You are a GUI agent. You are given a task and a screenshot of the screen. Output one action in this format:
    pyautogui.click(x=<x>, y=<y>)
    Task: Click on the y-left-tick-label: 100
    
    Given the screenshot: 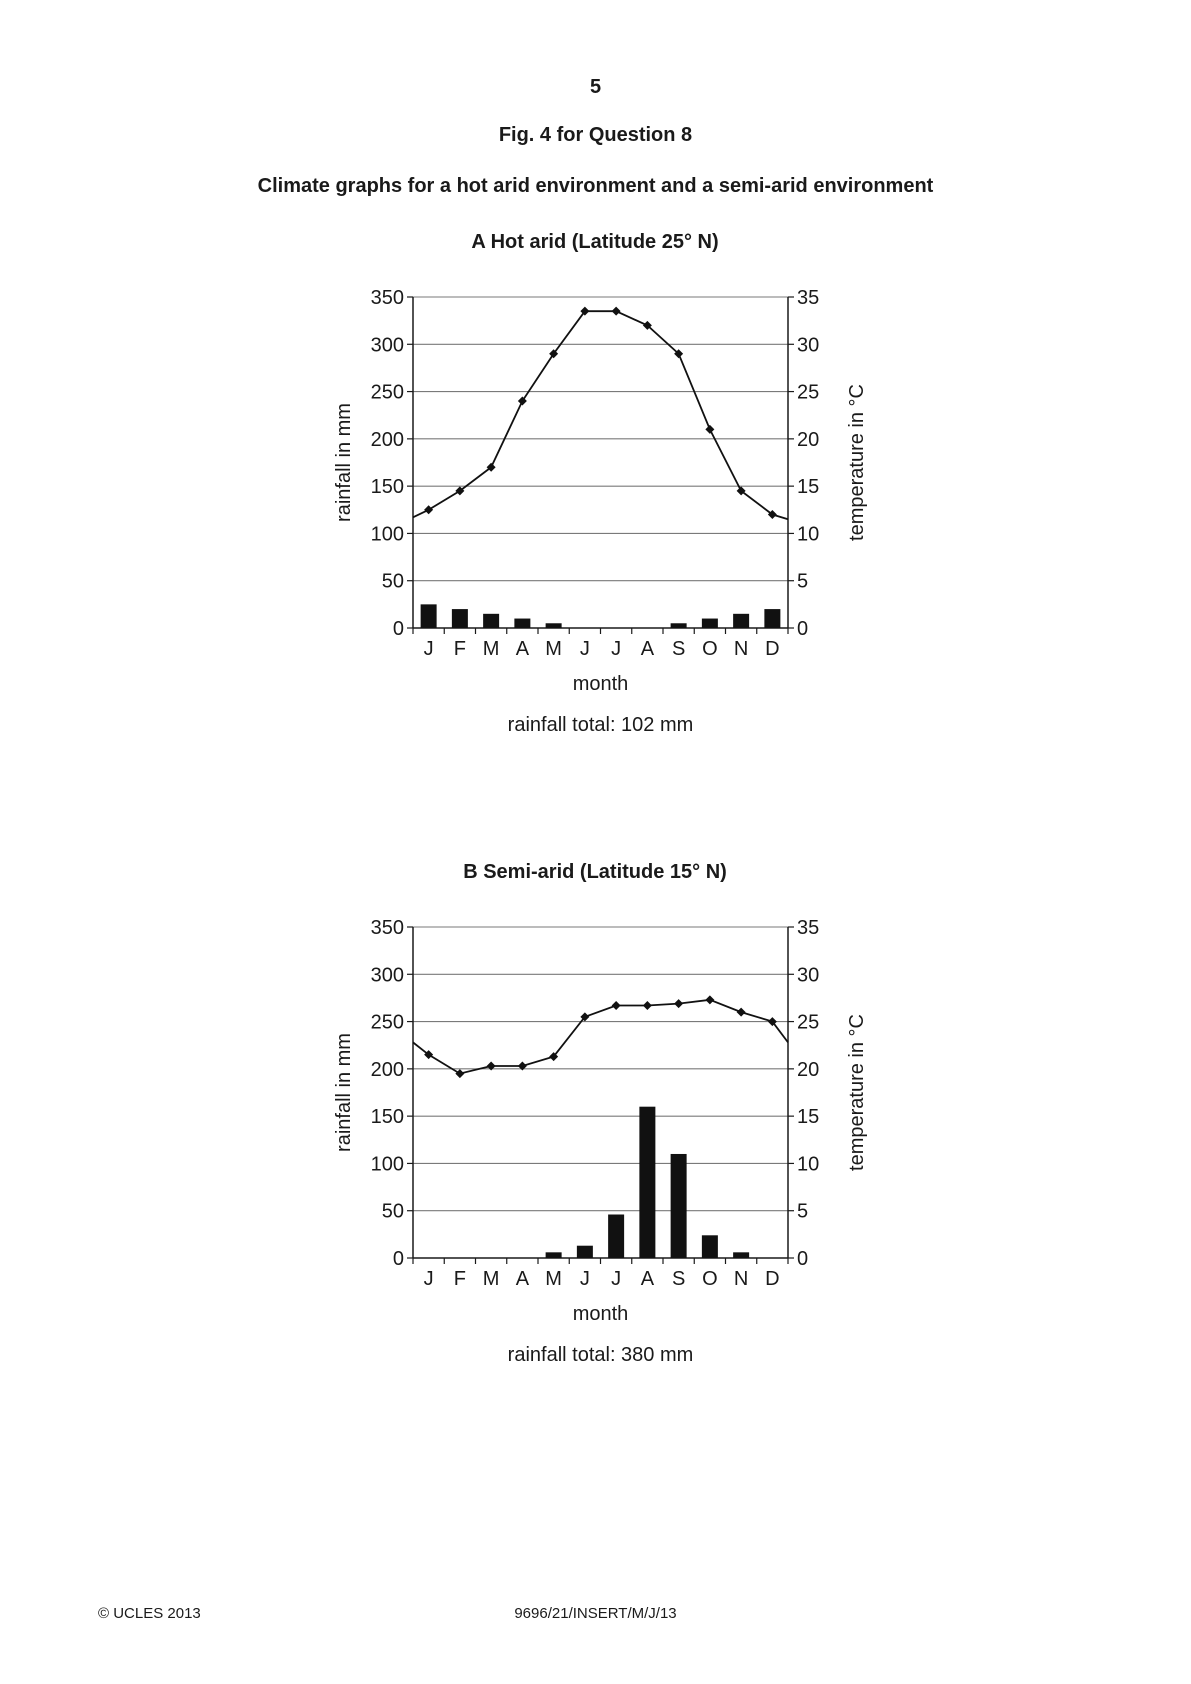 What is the action you would take?
    pyautogui.click(x=387, y=534)
    